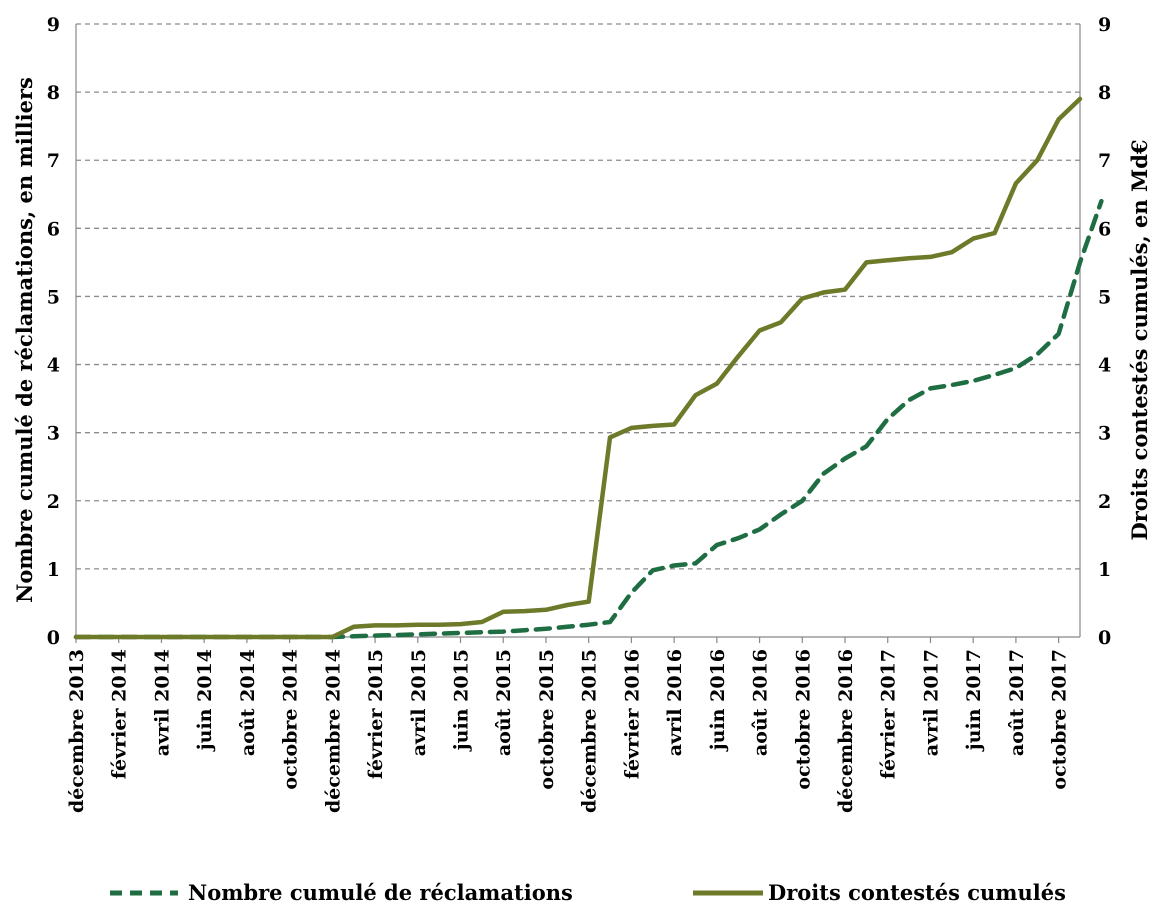 The width and height of the screenshot is (1156, 920). What do you see at coordinates (1104, 297) in the screenshot?
I see `y-tick-label-right: 5` at bounding box center [1104, 297].